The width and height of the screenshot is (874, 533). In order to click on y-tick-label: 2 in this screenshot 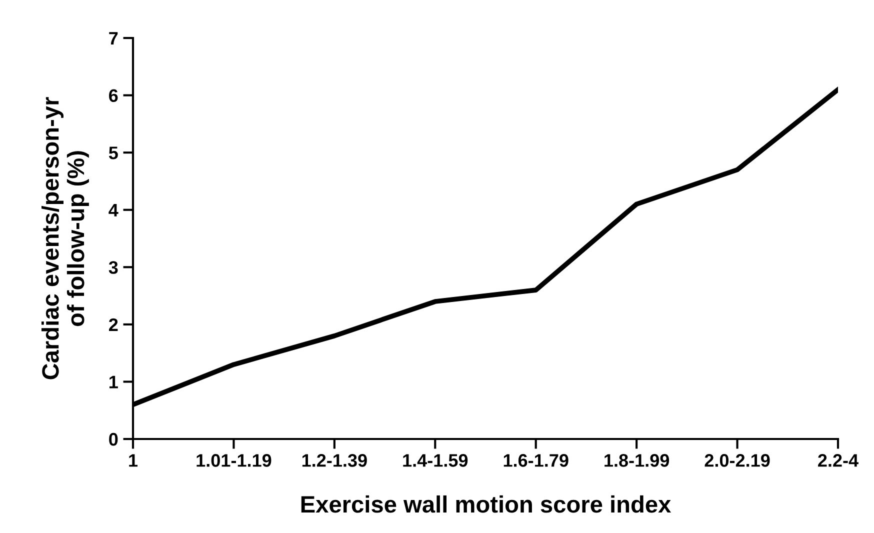, I will do `click(113, 324)`.